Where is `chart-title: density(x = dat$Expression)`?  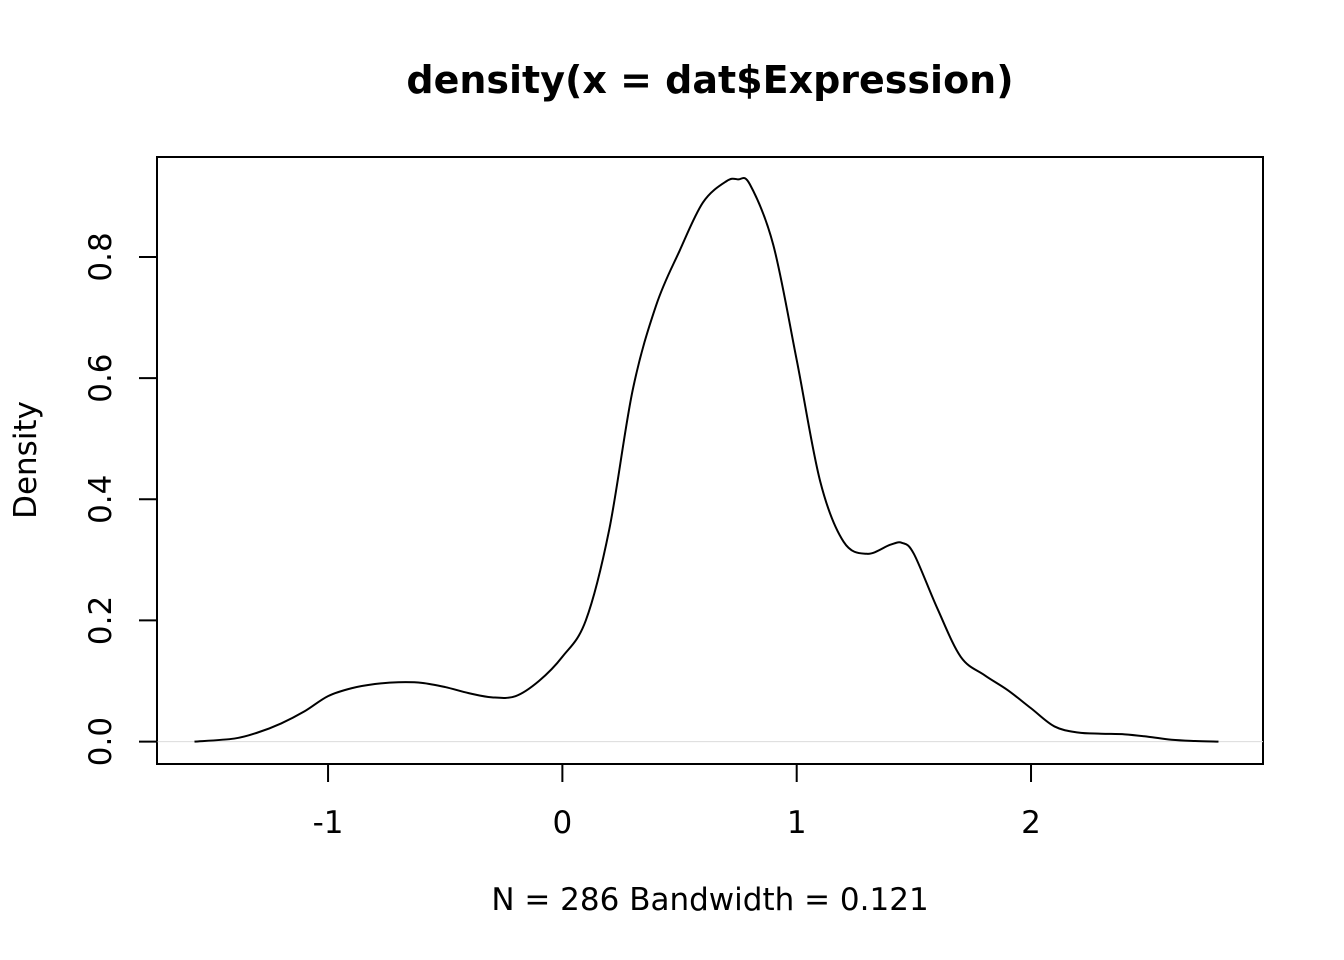 chart-title: density(x = dat$Expression) is located at coordinates (709, 80).